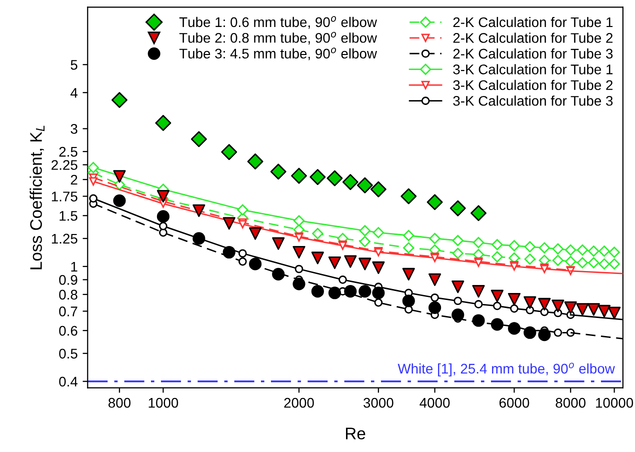 This screenshot has width=635, height=452. I want to click on x-tick-label: 3000, so click(379, 403).